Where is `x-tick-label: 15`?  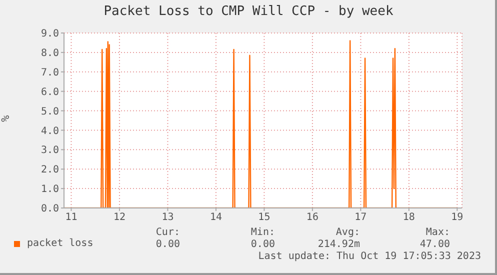
x-tick-label: 15 is located at coordinates (264, 218).